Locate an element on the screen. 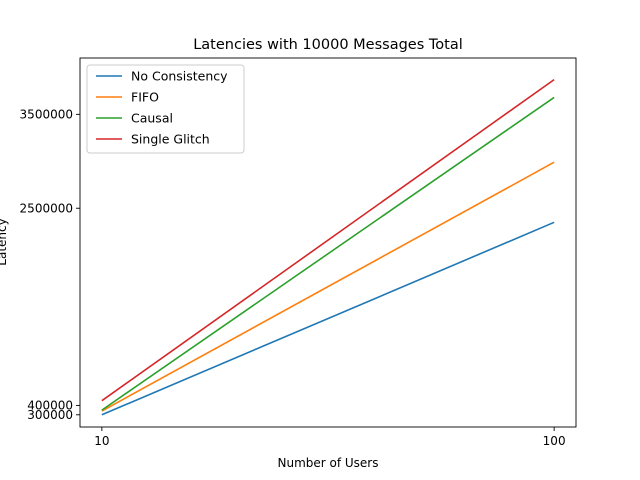 Image resolution: width=640 pixels, height=480 pixels. legend-label: FIFO is located at coordinates (145, 97).